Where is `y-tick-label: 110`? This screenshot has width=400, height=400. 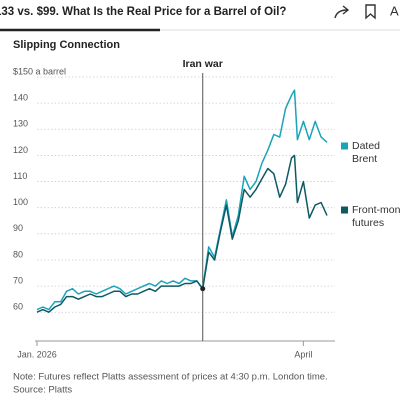
y-tick-label: 110 is located at coordinates (20, 176).